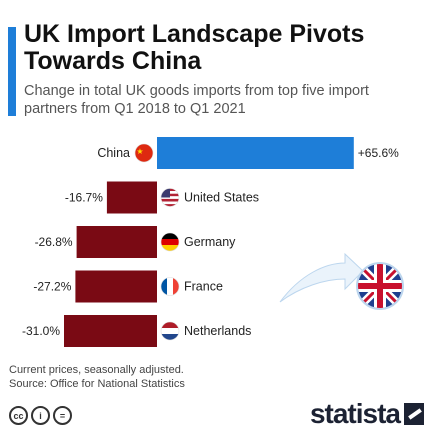  I want to click on germany-flag-icon, so click(170, 242).